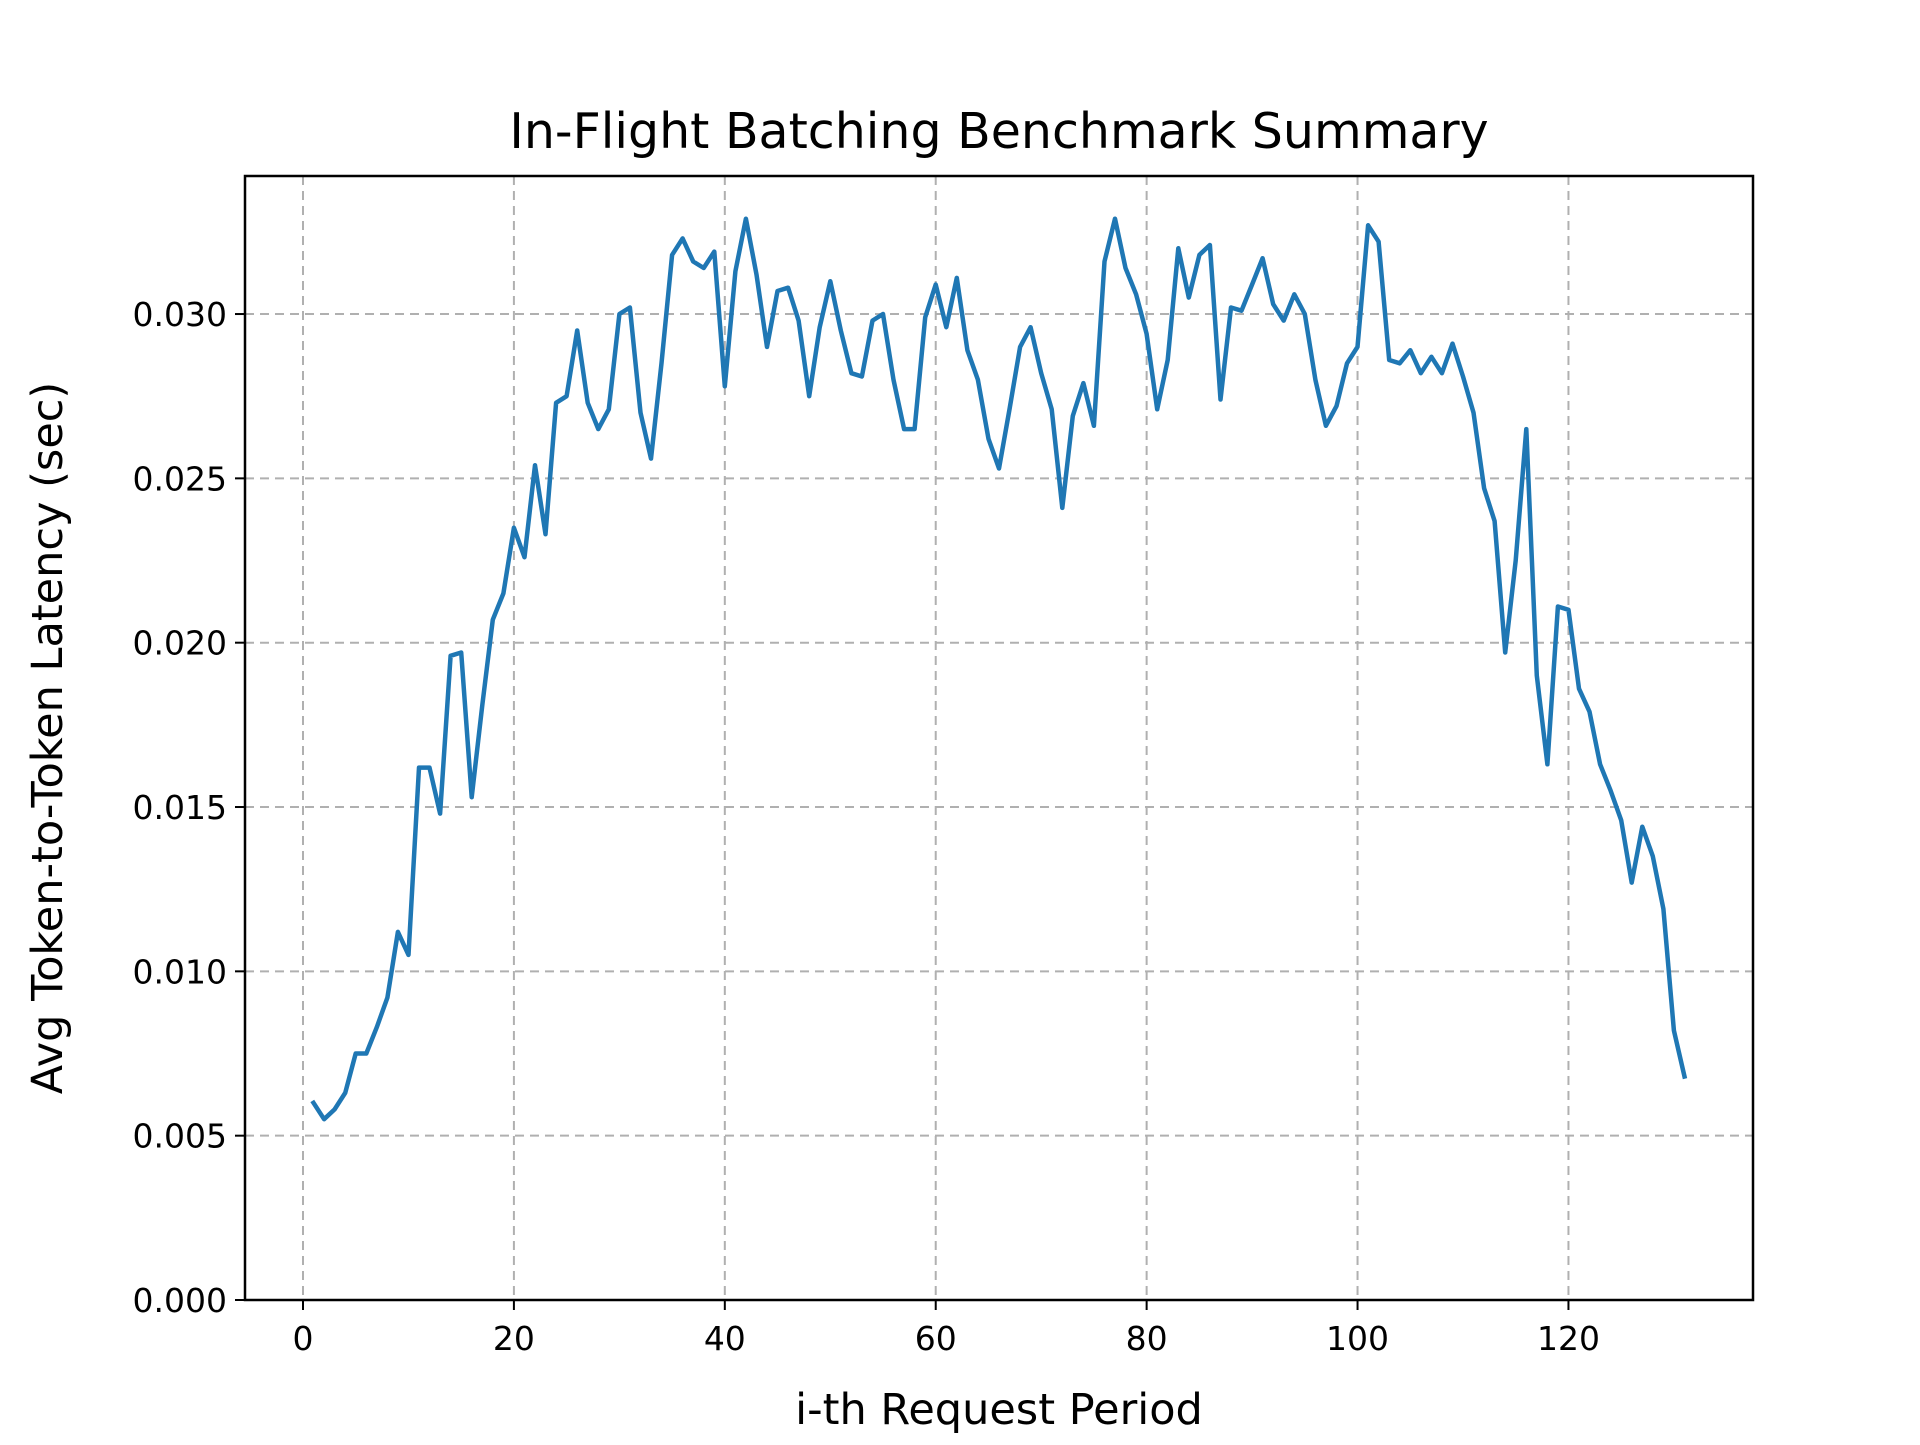 This screenshot has height=1445, width=1920. Describe the element at coordinates (180, 478) in the screenshot. I see `y-tick-label: 0.025` at that location.